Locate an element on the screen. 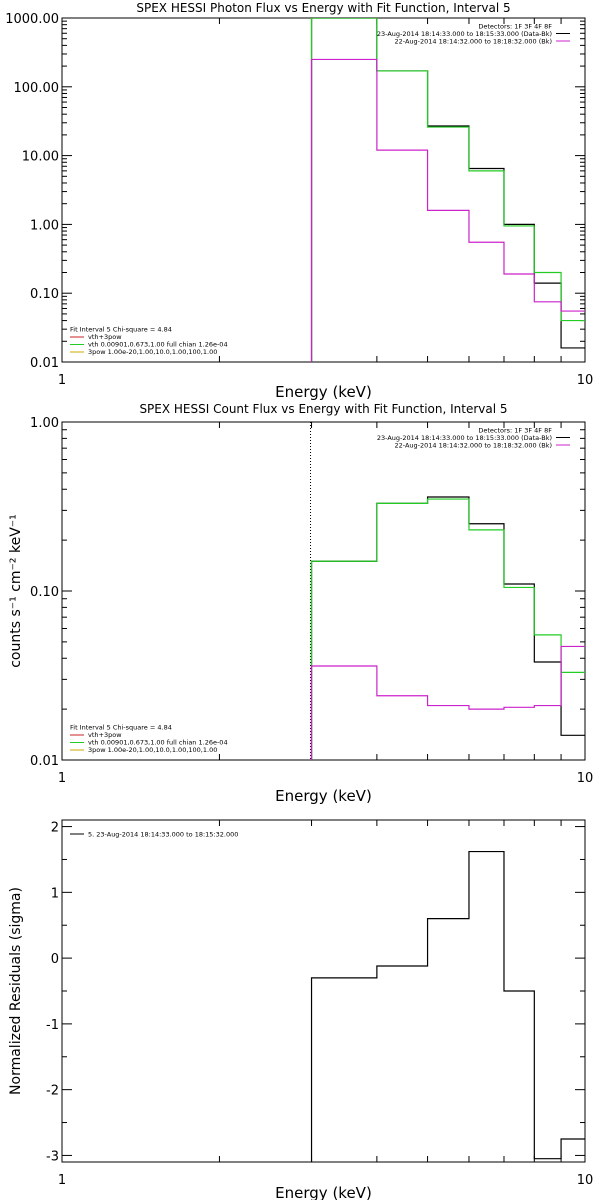 This screenshot has width=600, height=1200. y-tick-label: 1 is located at coordinates (55, 893).